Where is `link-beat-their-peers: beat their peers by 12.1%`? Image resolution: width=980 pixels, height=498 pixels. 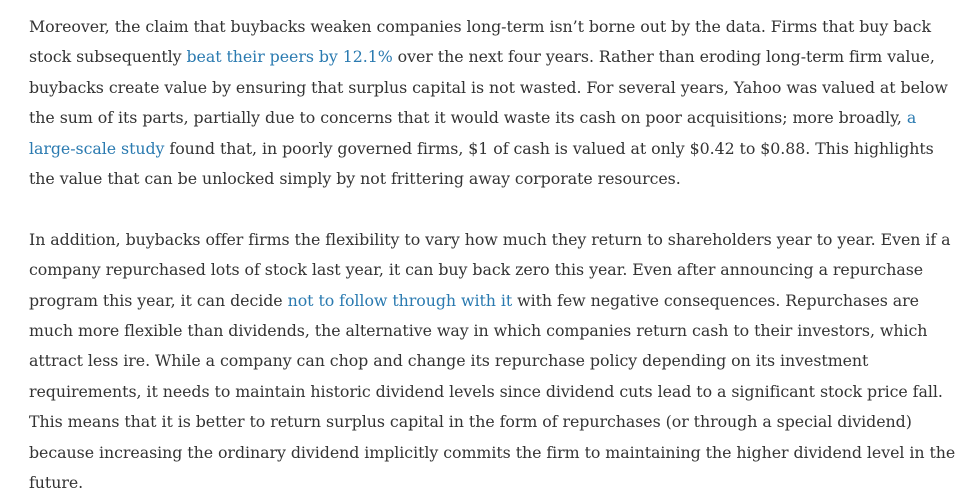
link-beat-their-peers: beat their peers by 12.1% is located at coordinates (289, 57).